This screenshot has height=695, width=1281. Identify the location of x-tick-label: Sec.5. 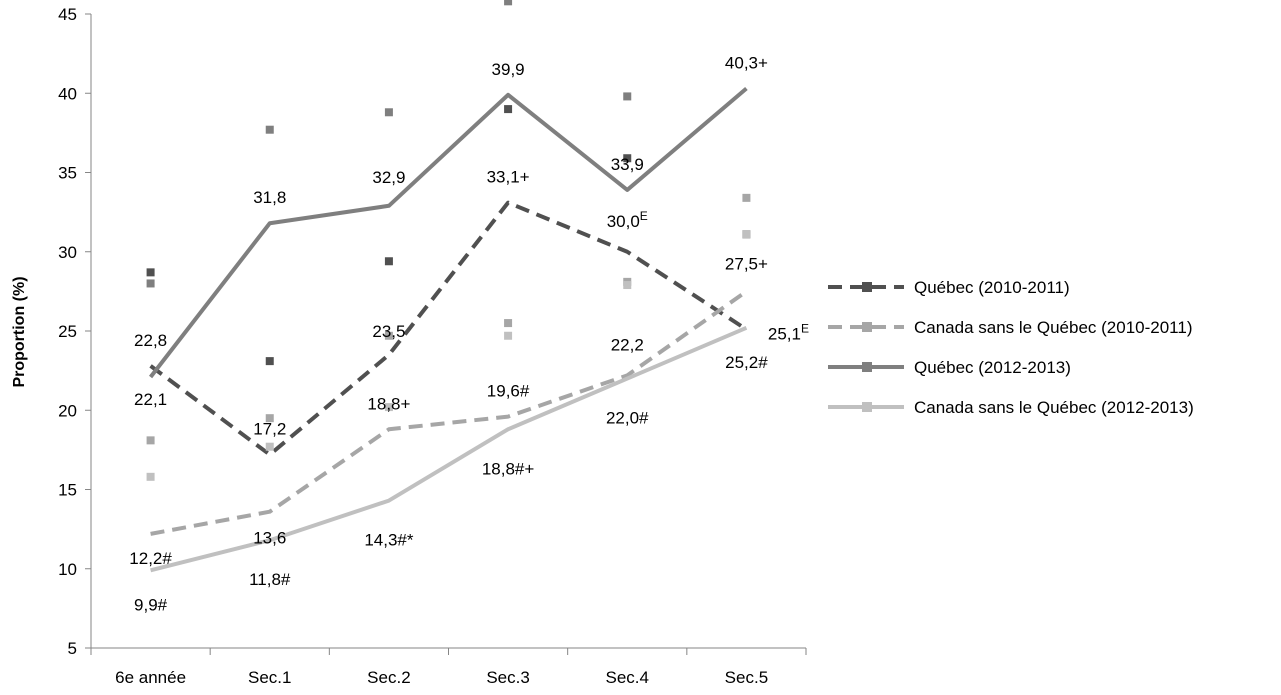
(746, 677).